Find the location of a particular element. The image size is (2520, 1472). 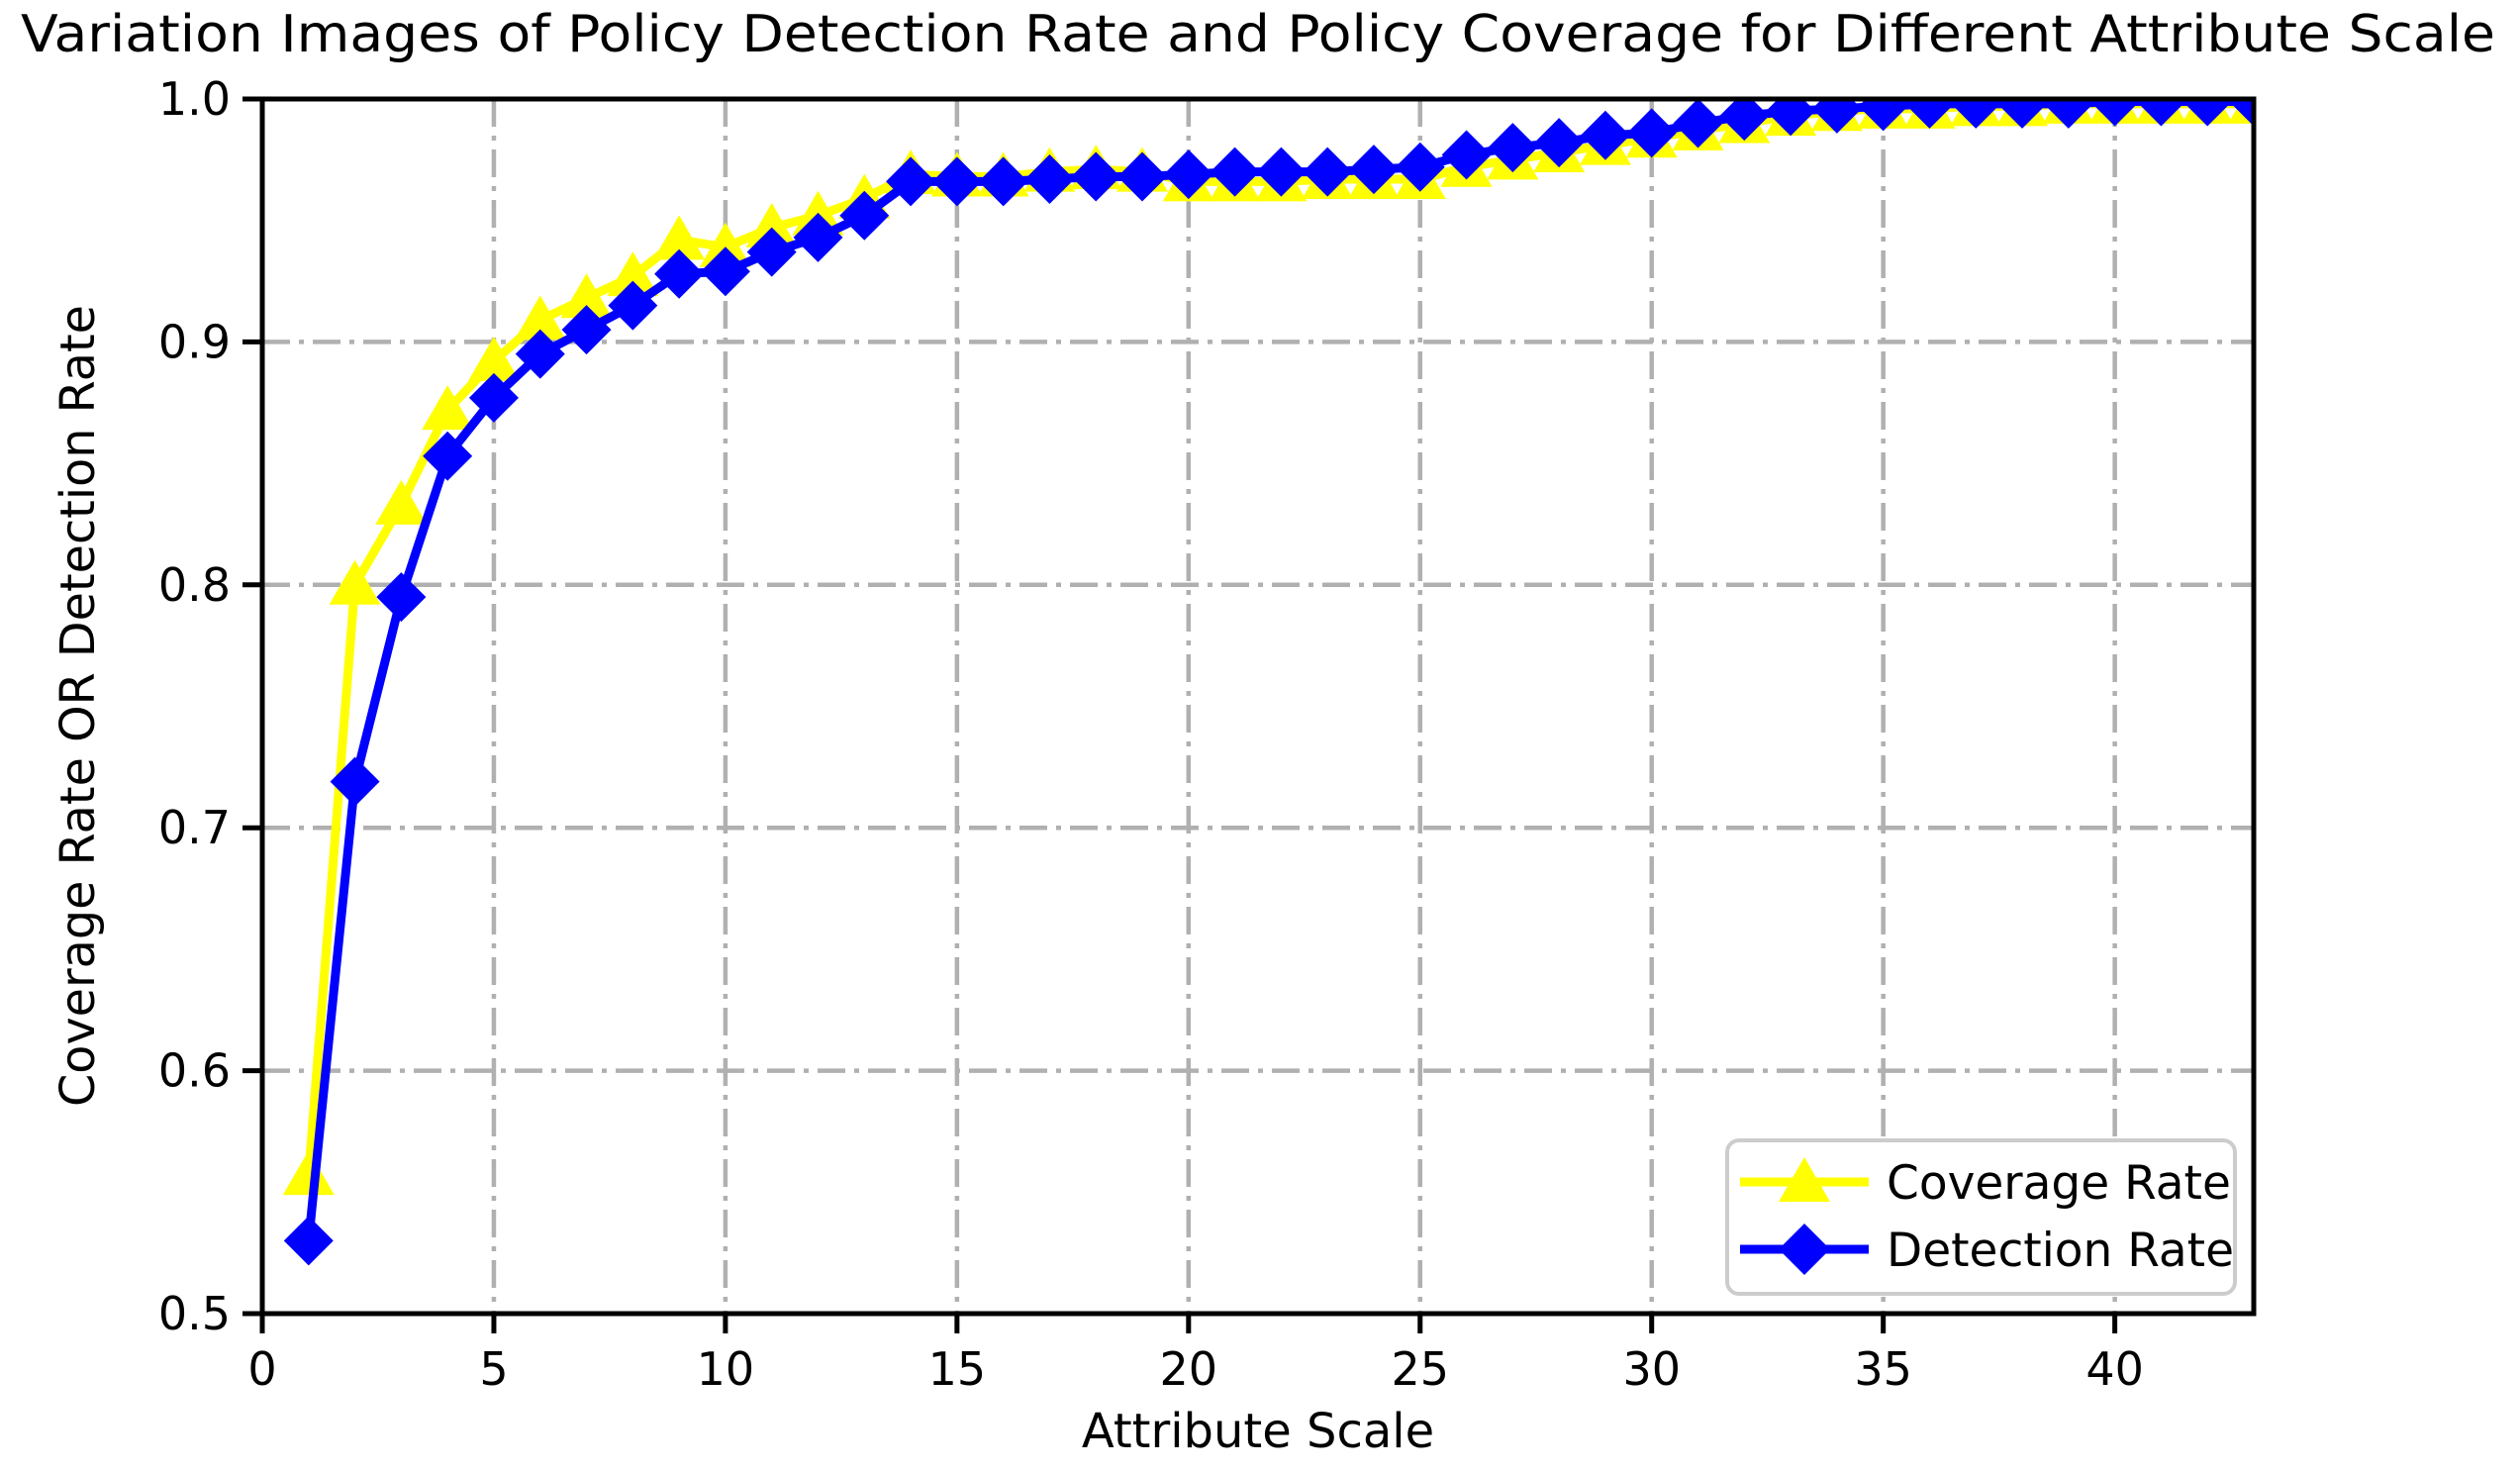

x-tick-label: 5 is located at coordinates (493, 1369).